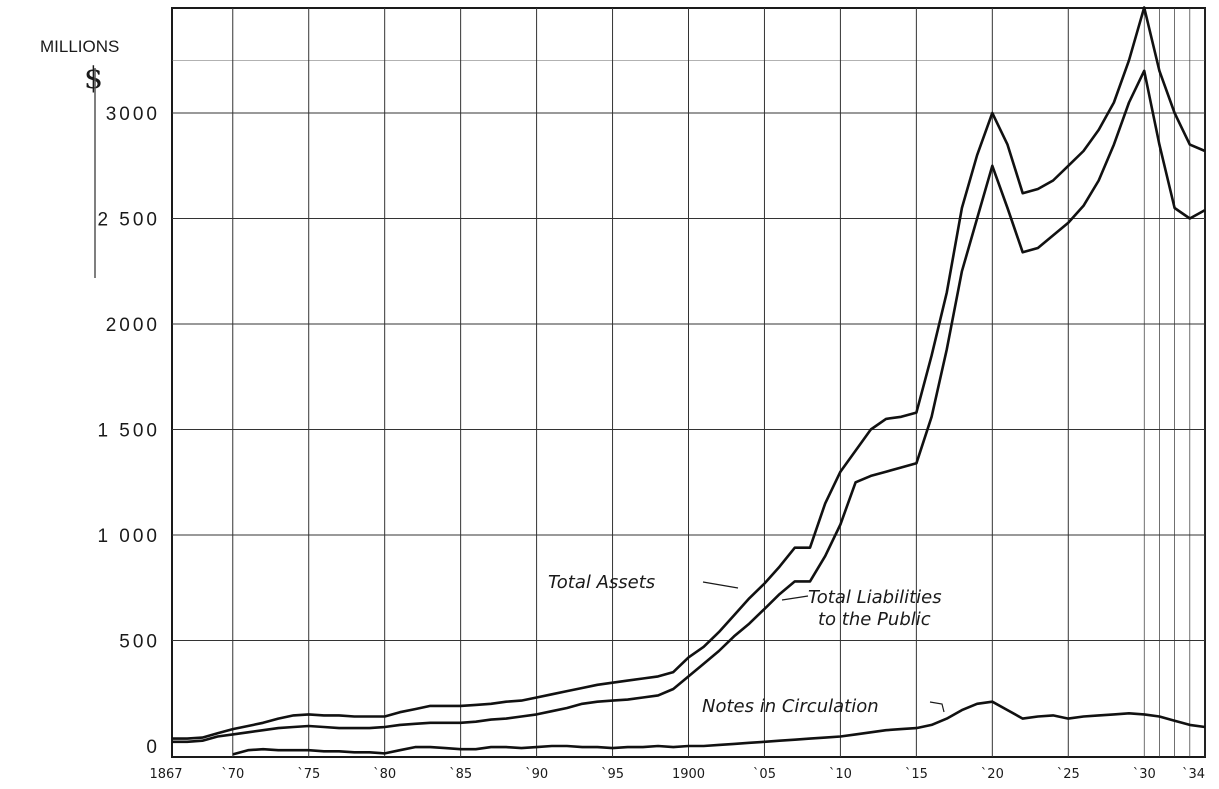 The width and height of the screenshot is (1219, 789). Describe the element at coordinates (79, 46) in the screenshot. I see `y-axis-unit-label: MILLIONS` at that location.